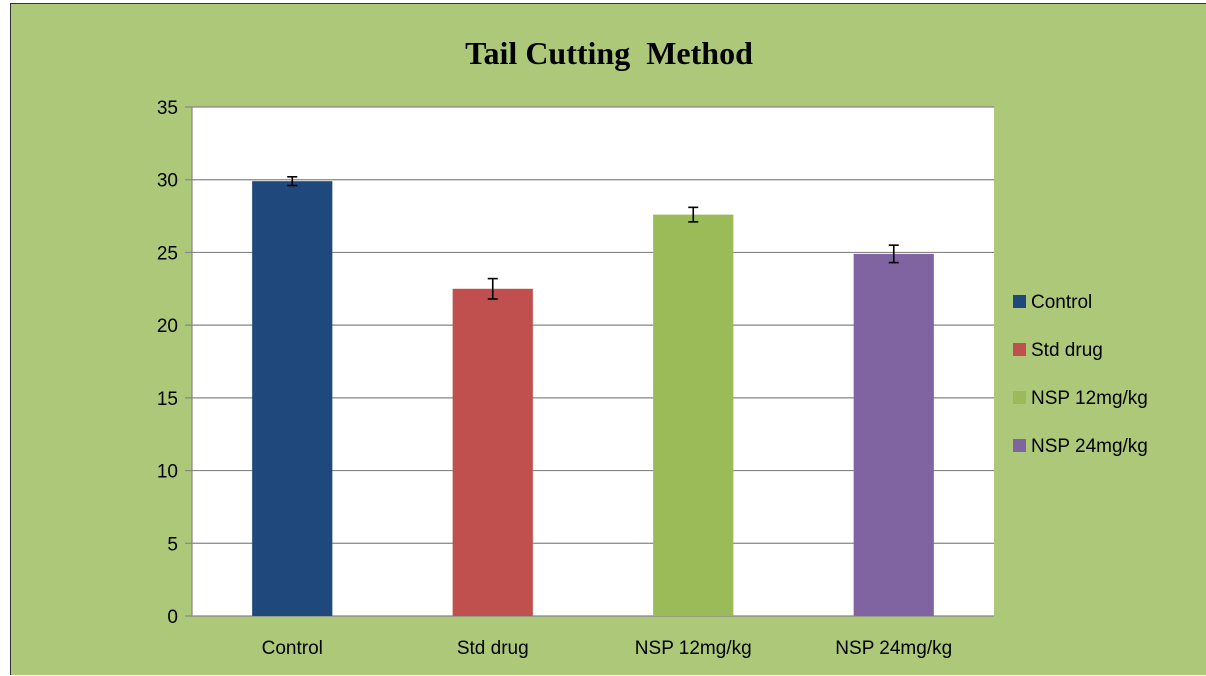 Image resolution: width=1206 pixels, height=676 pixels. What do you see at coordinates (893, 434) in the screenshot?
I see `bar-nsp-24mg-kg` at bounding box center [893, 434].